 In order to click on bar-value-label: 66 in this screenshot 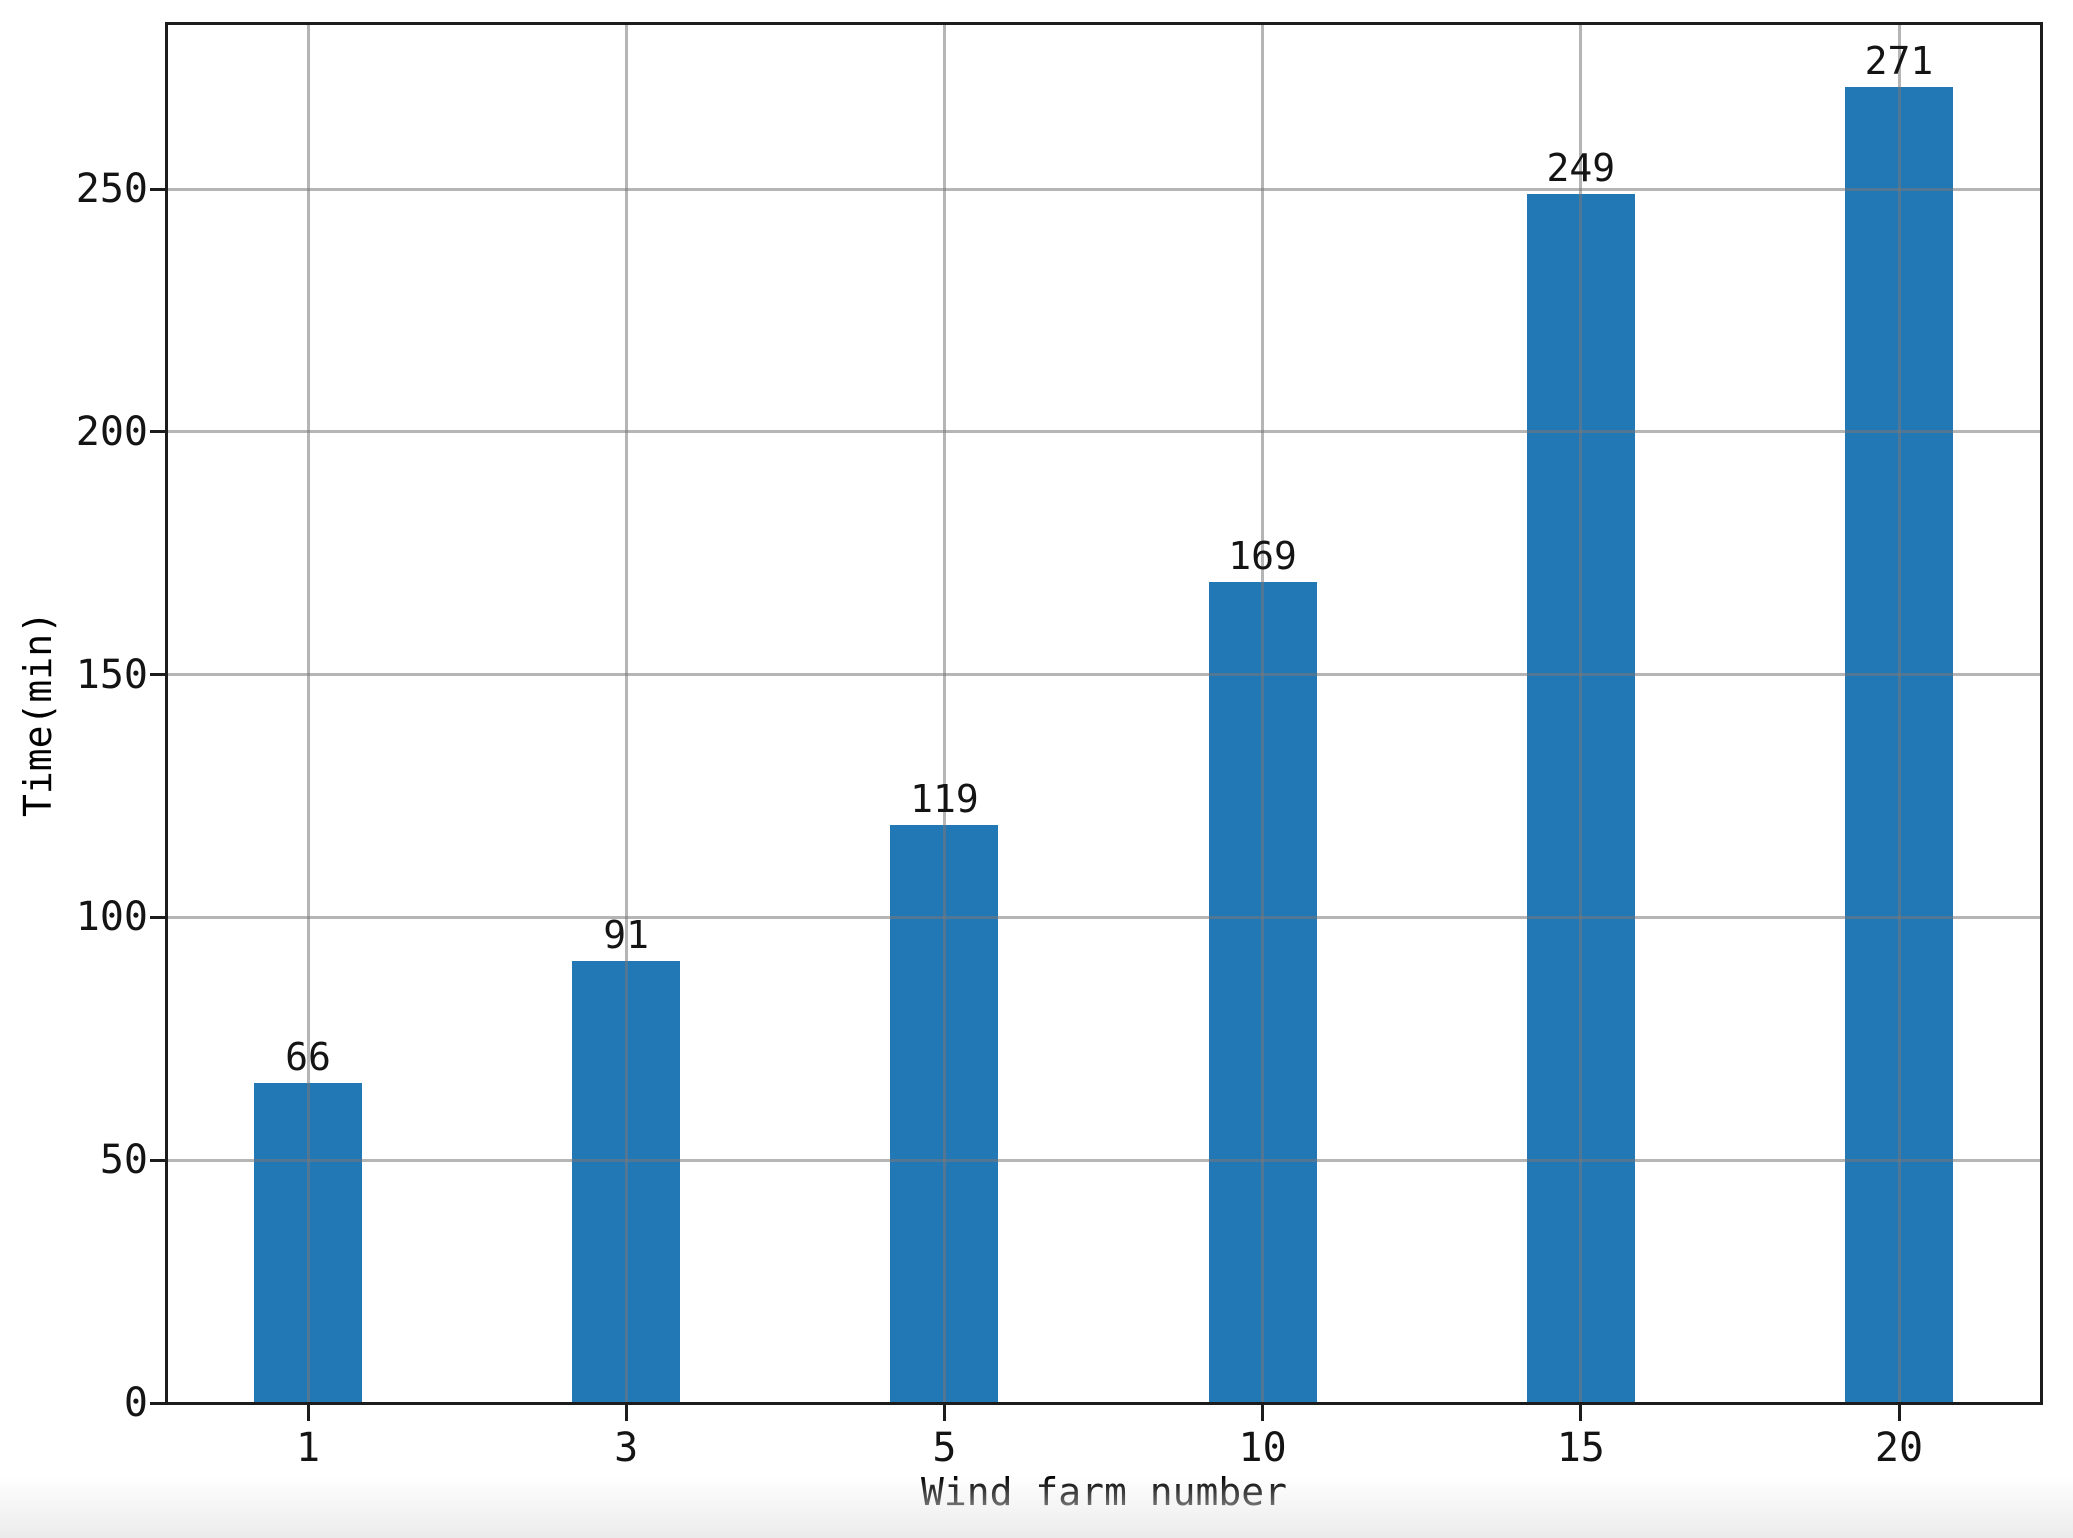, I will do `click(308, 1056)`.